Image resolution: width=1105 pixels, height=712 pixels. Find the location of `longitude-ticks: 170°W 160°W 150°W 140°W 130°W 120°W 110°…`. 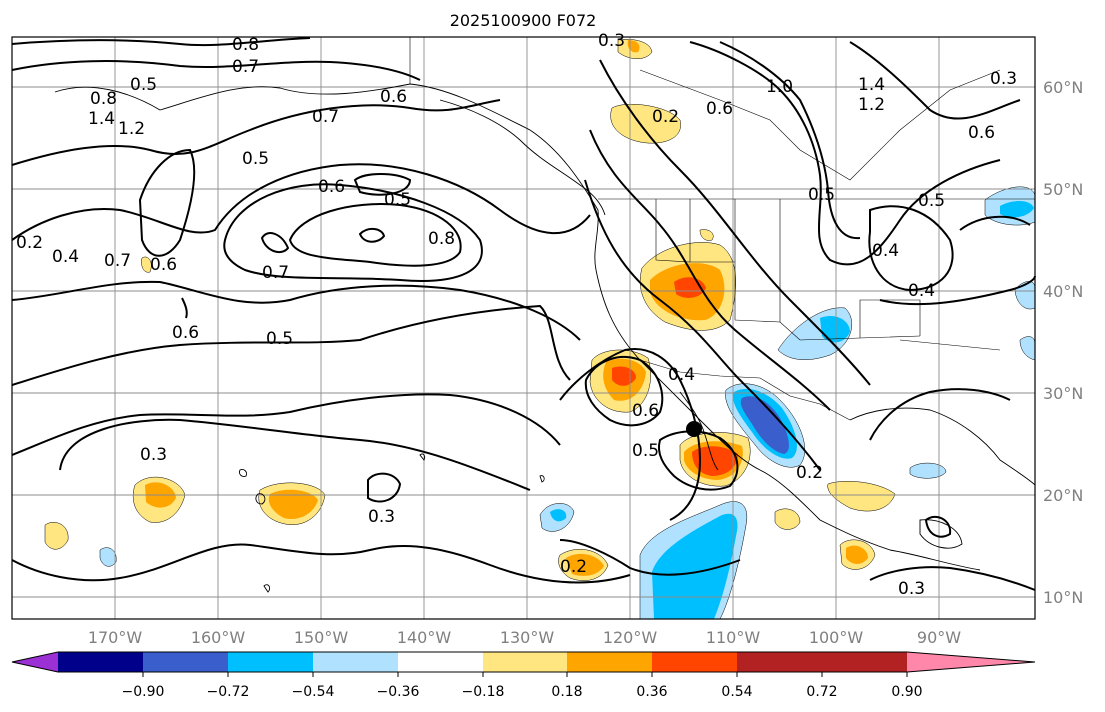

longitude-ticks: 170°W 160°W 150°W 140°W 130°W 120°W 110°… is located at coordinates (524, 637).